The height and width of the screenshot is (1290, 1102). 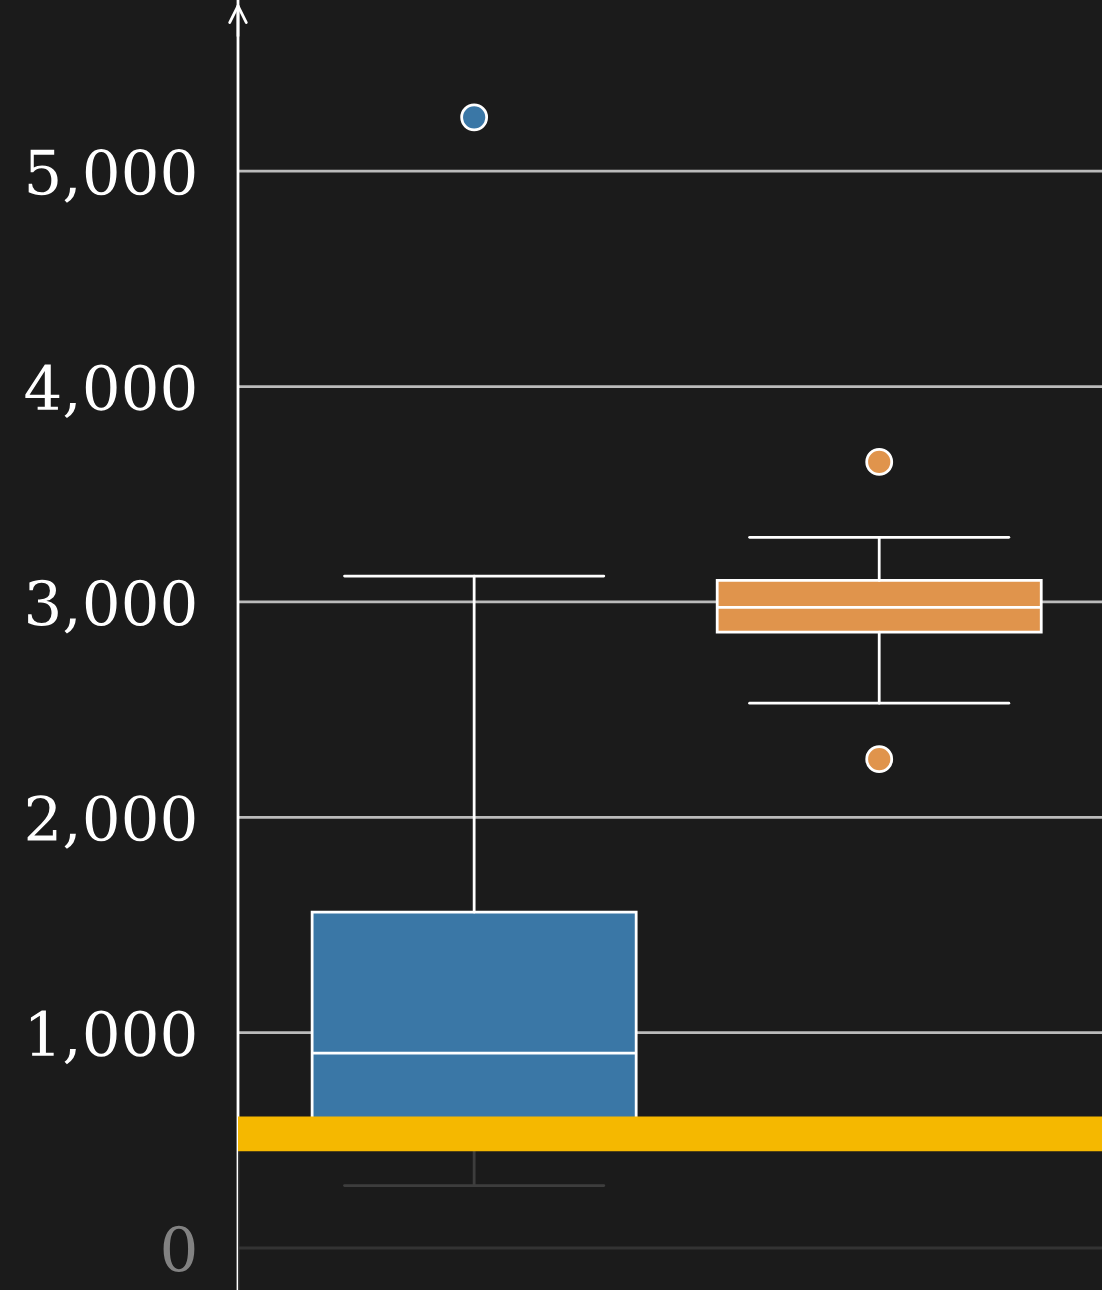 I want to click on y-tick-label: 0, so click(x=179, y=1249).